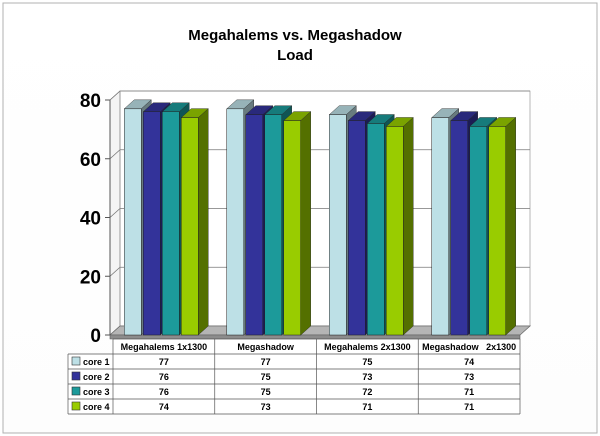  I want to click on legend-label: core 4, so click(96, 407).